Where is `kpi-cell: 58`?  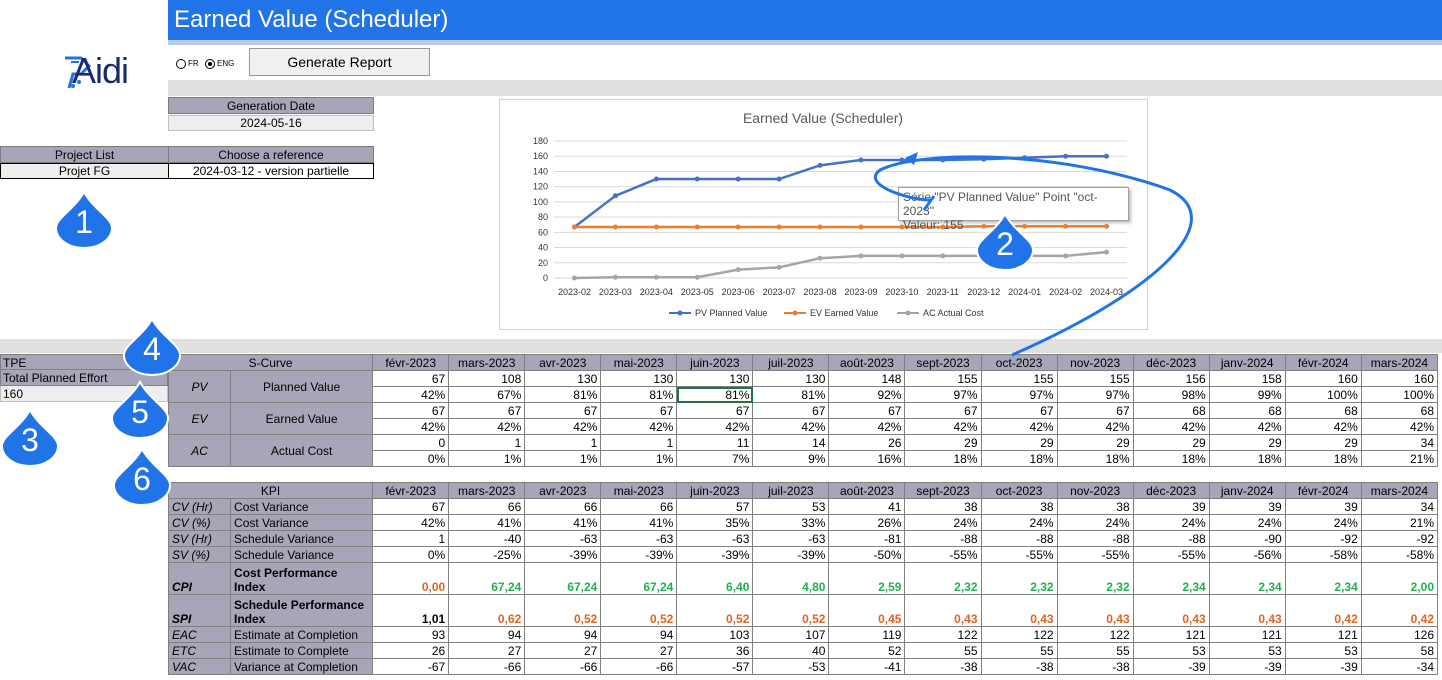
kpi-cell: 58 is located at coordinates (1399, 650).